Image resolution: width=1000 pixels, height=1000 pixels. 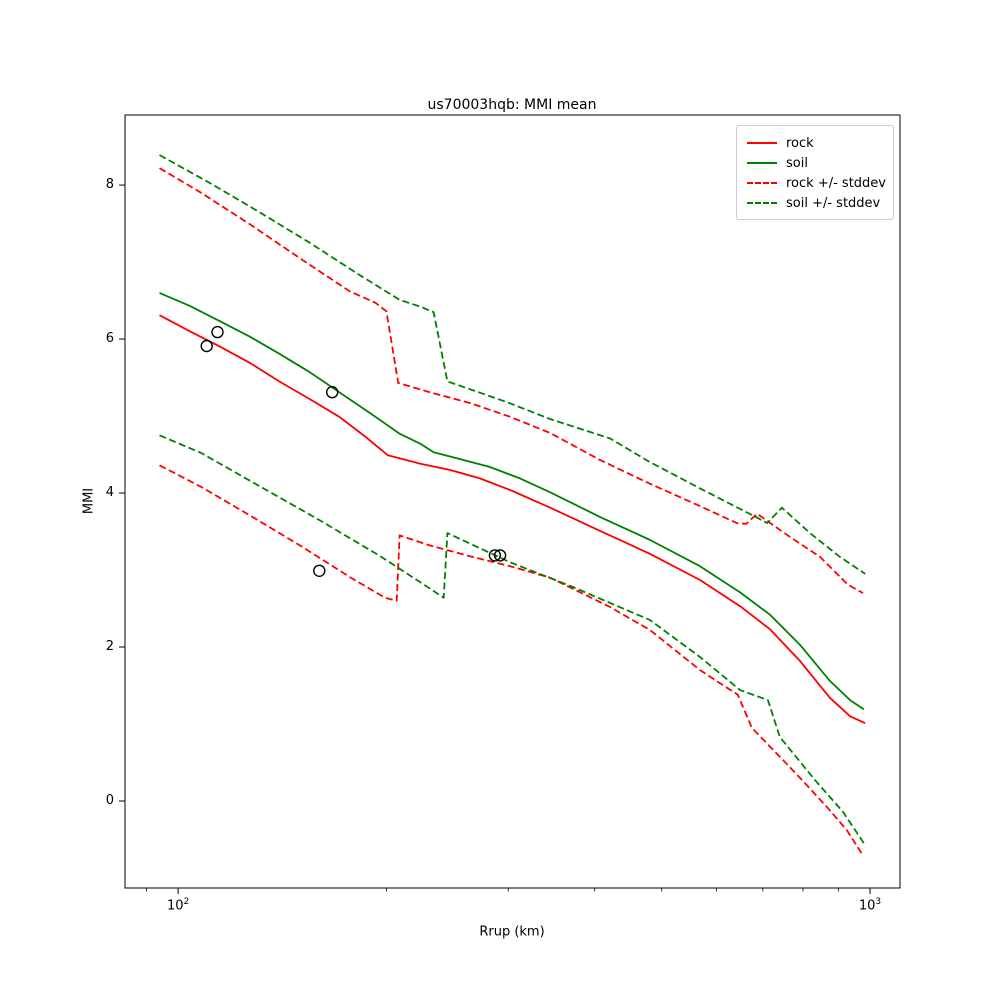 What do you see at coordinates (878, 902) in the screenshot?
I see `x-tick-exponent: 3` at bounding box center [878, 902].